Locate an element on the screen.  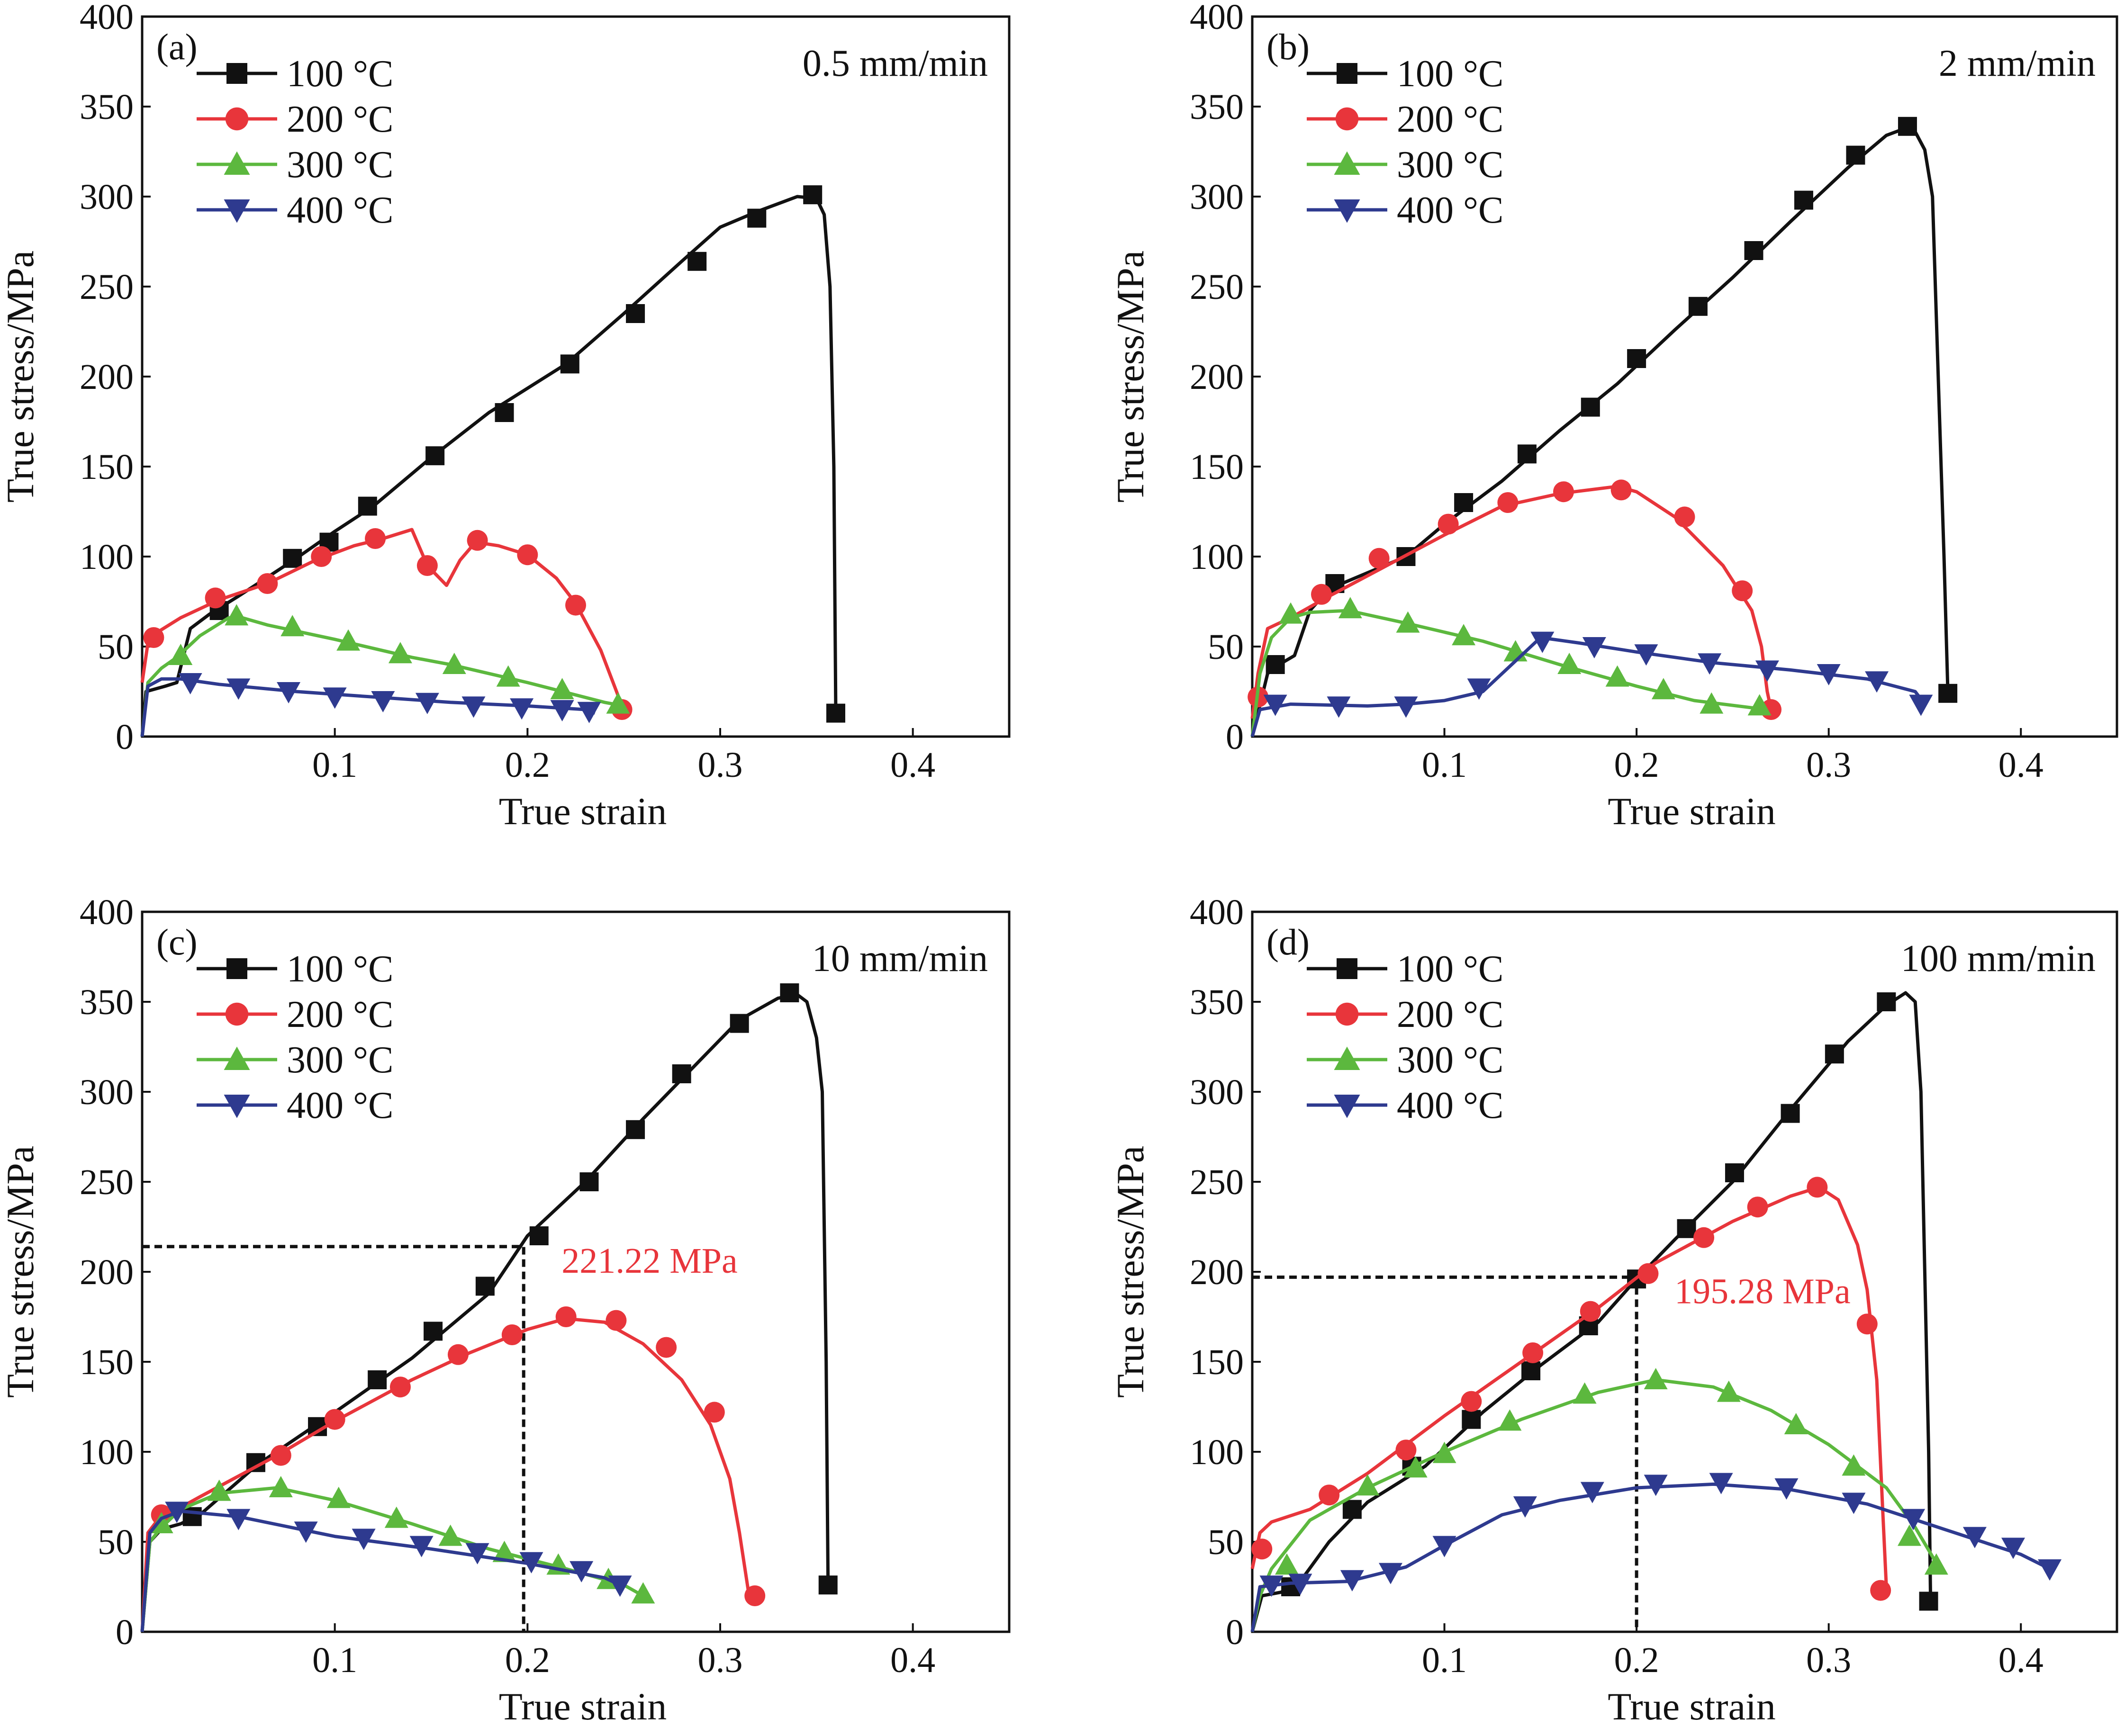
panel-label: (d) is located at coordinates (1288, 941).